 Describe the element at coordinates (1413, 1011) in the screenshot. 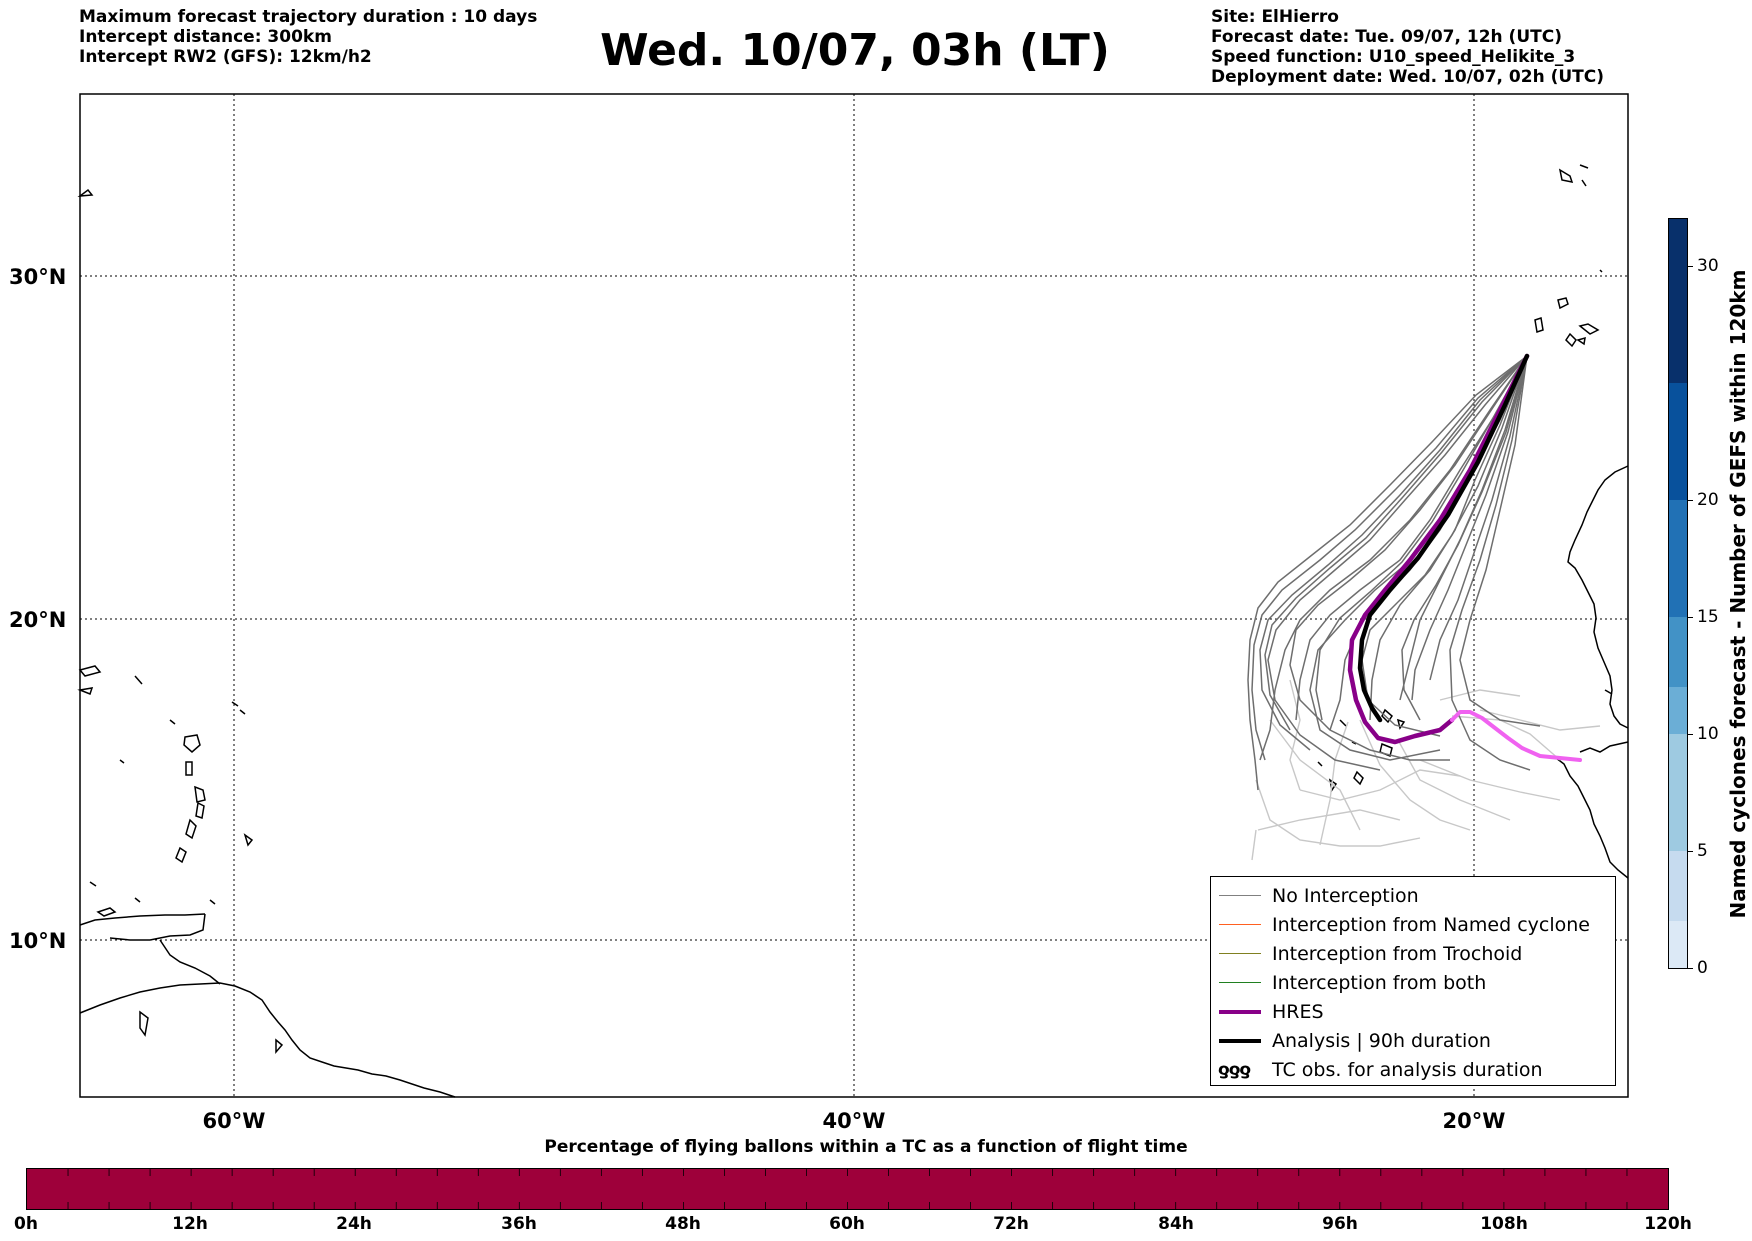

I see `legend-item-hres: HRES` at that location.